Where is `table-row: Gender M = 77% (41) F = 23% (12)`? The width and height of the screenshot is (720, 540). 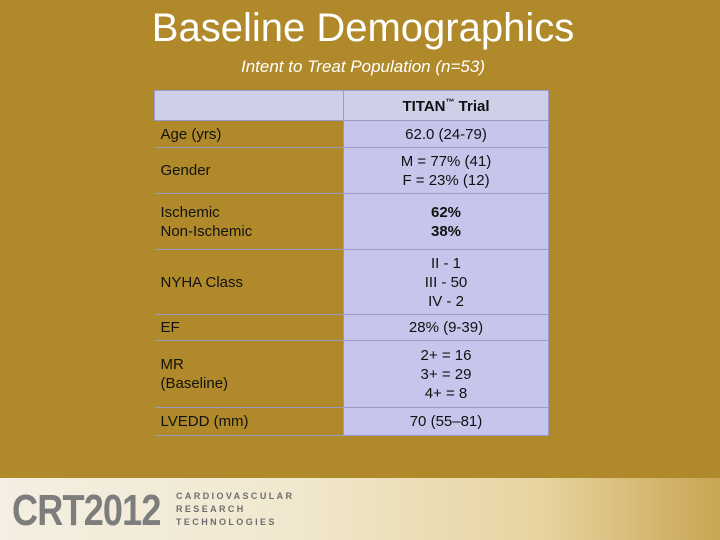
table-row: Gender M = 77% (41) F = 23% (12) is located at coordinates (351, 170).